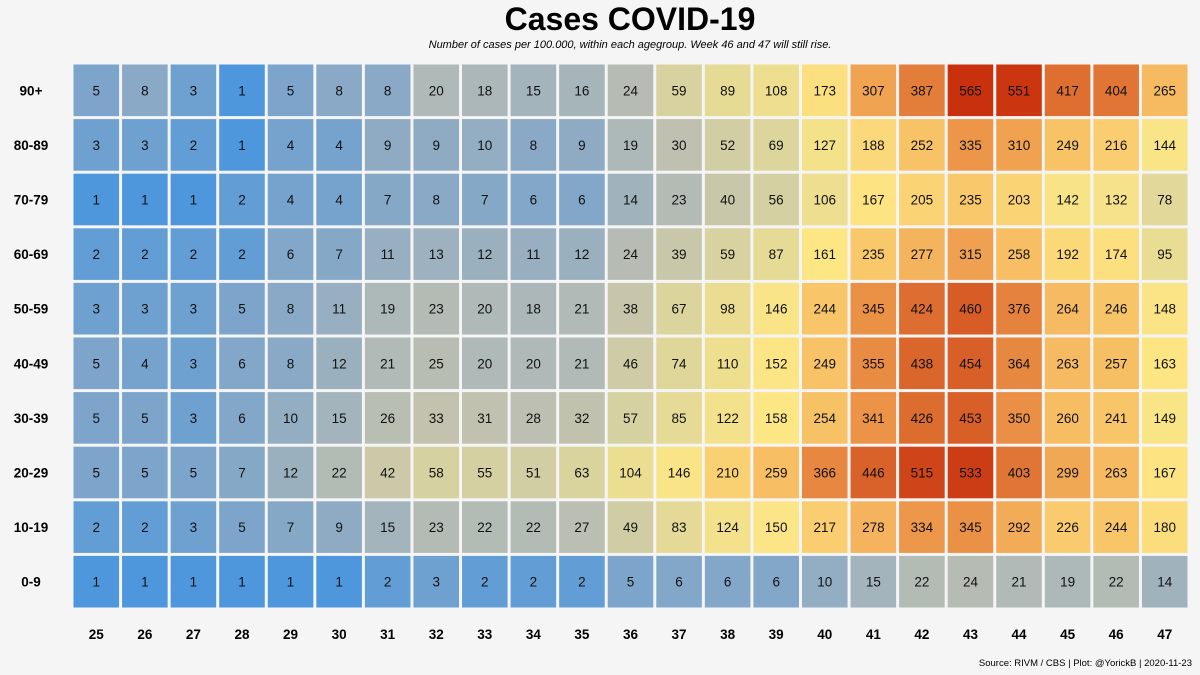  I want to click on cell-value-label: 364, so click(1019, 363).